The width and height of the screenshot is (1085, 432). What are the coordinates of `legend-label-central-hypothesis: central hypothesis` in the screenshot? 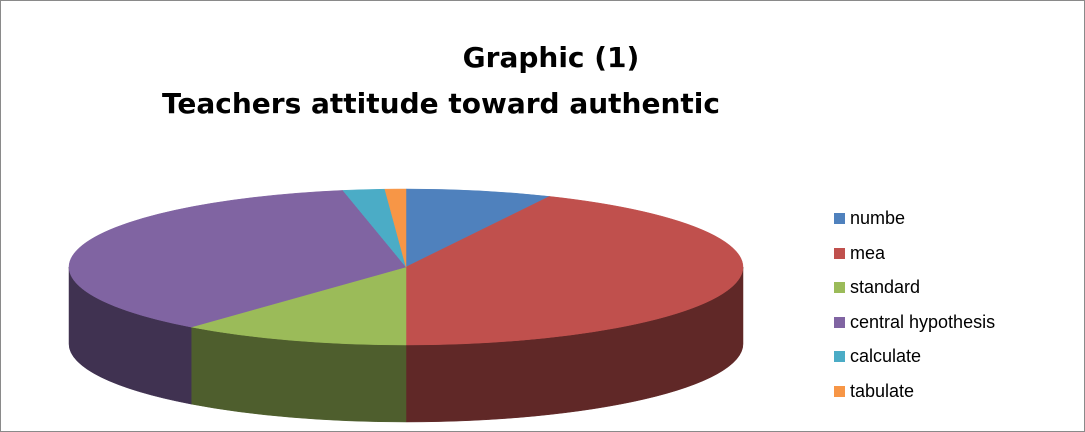 It's located at (923, 321).